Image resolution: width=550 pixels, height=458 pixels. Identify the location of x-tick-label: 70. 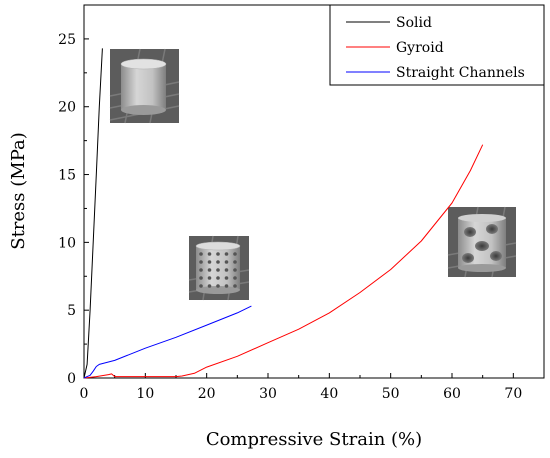
(513, 394).